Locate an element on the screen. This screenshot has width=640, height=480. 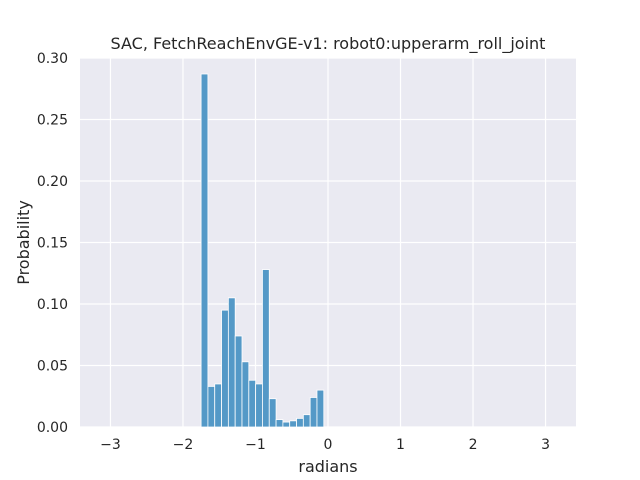
y-axis-label: Probability is located at coordinates (23, 242).